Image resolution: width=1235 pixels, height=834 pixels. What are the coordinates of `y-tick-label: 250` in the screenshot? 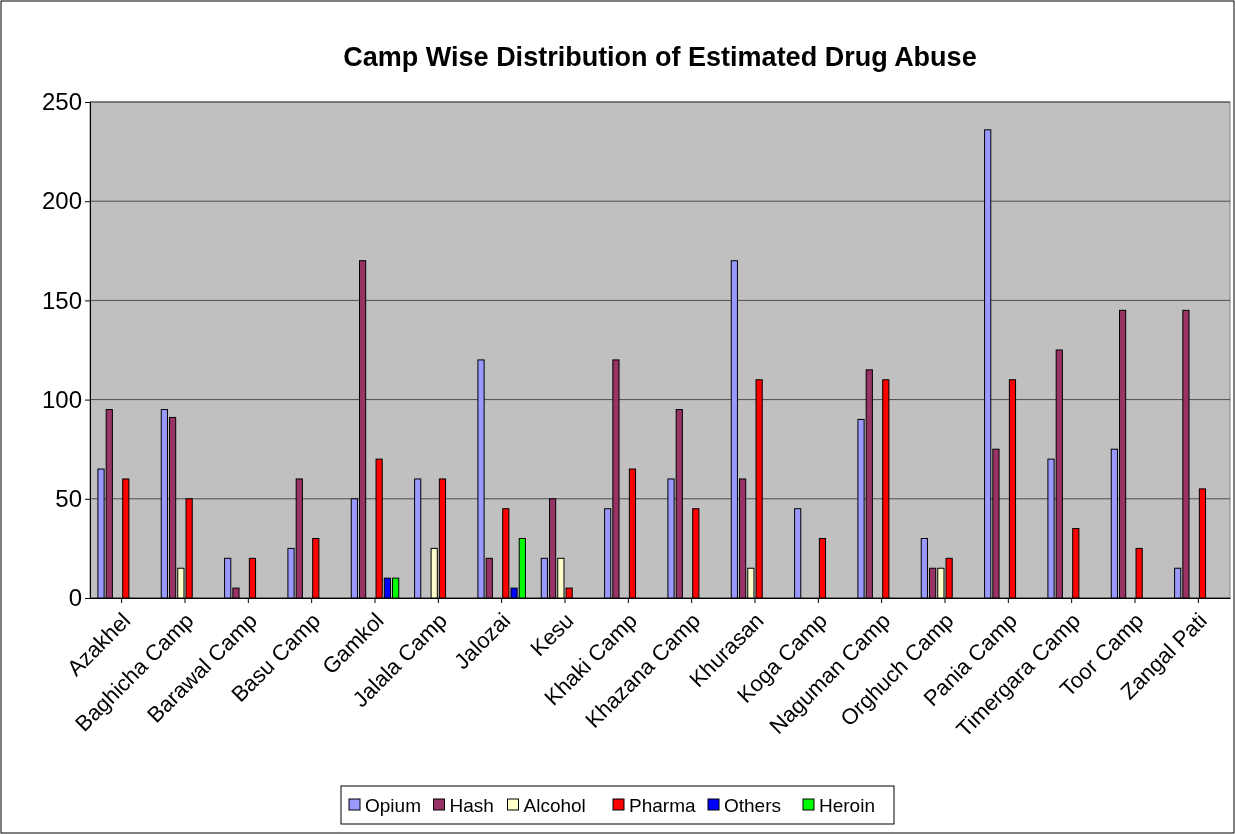 It's located at (61, 102).